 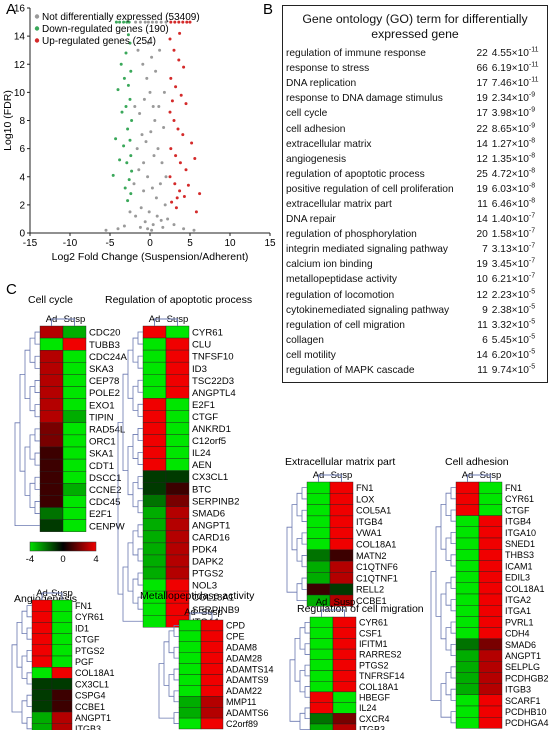 What do you see at coordinates (104, 393) in the screenshot?
I see `gene-label: POLE2` at bounding box center [104, 393].